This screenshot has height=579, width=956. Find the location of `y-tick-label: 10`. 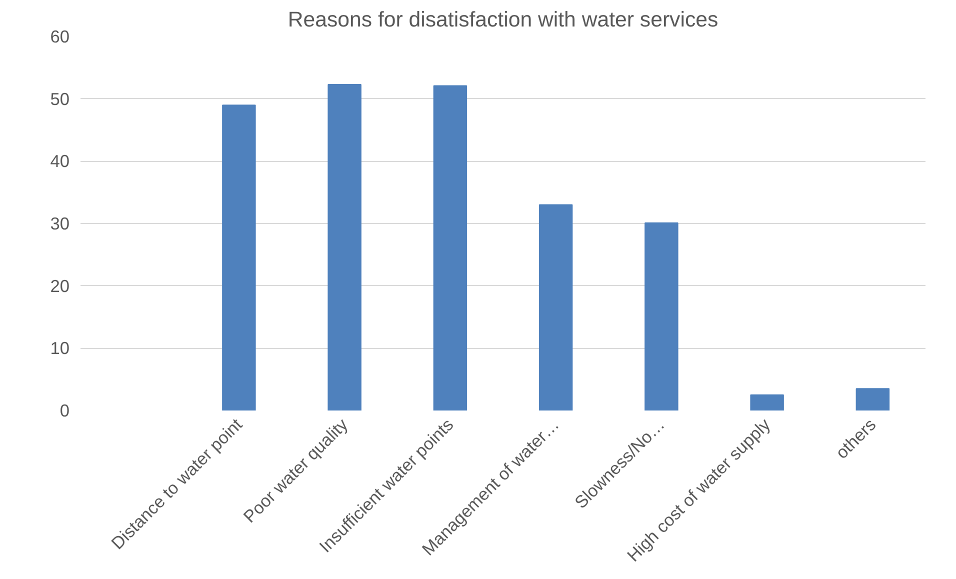

y-tick-label: 10 is located at coordinates (60, 348).